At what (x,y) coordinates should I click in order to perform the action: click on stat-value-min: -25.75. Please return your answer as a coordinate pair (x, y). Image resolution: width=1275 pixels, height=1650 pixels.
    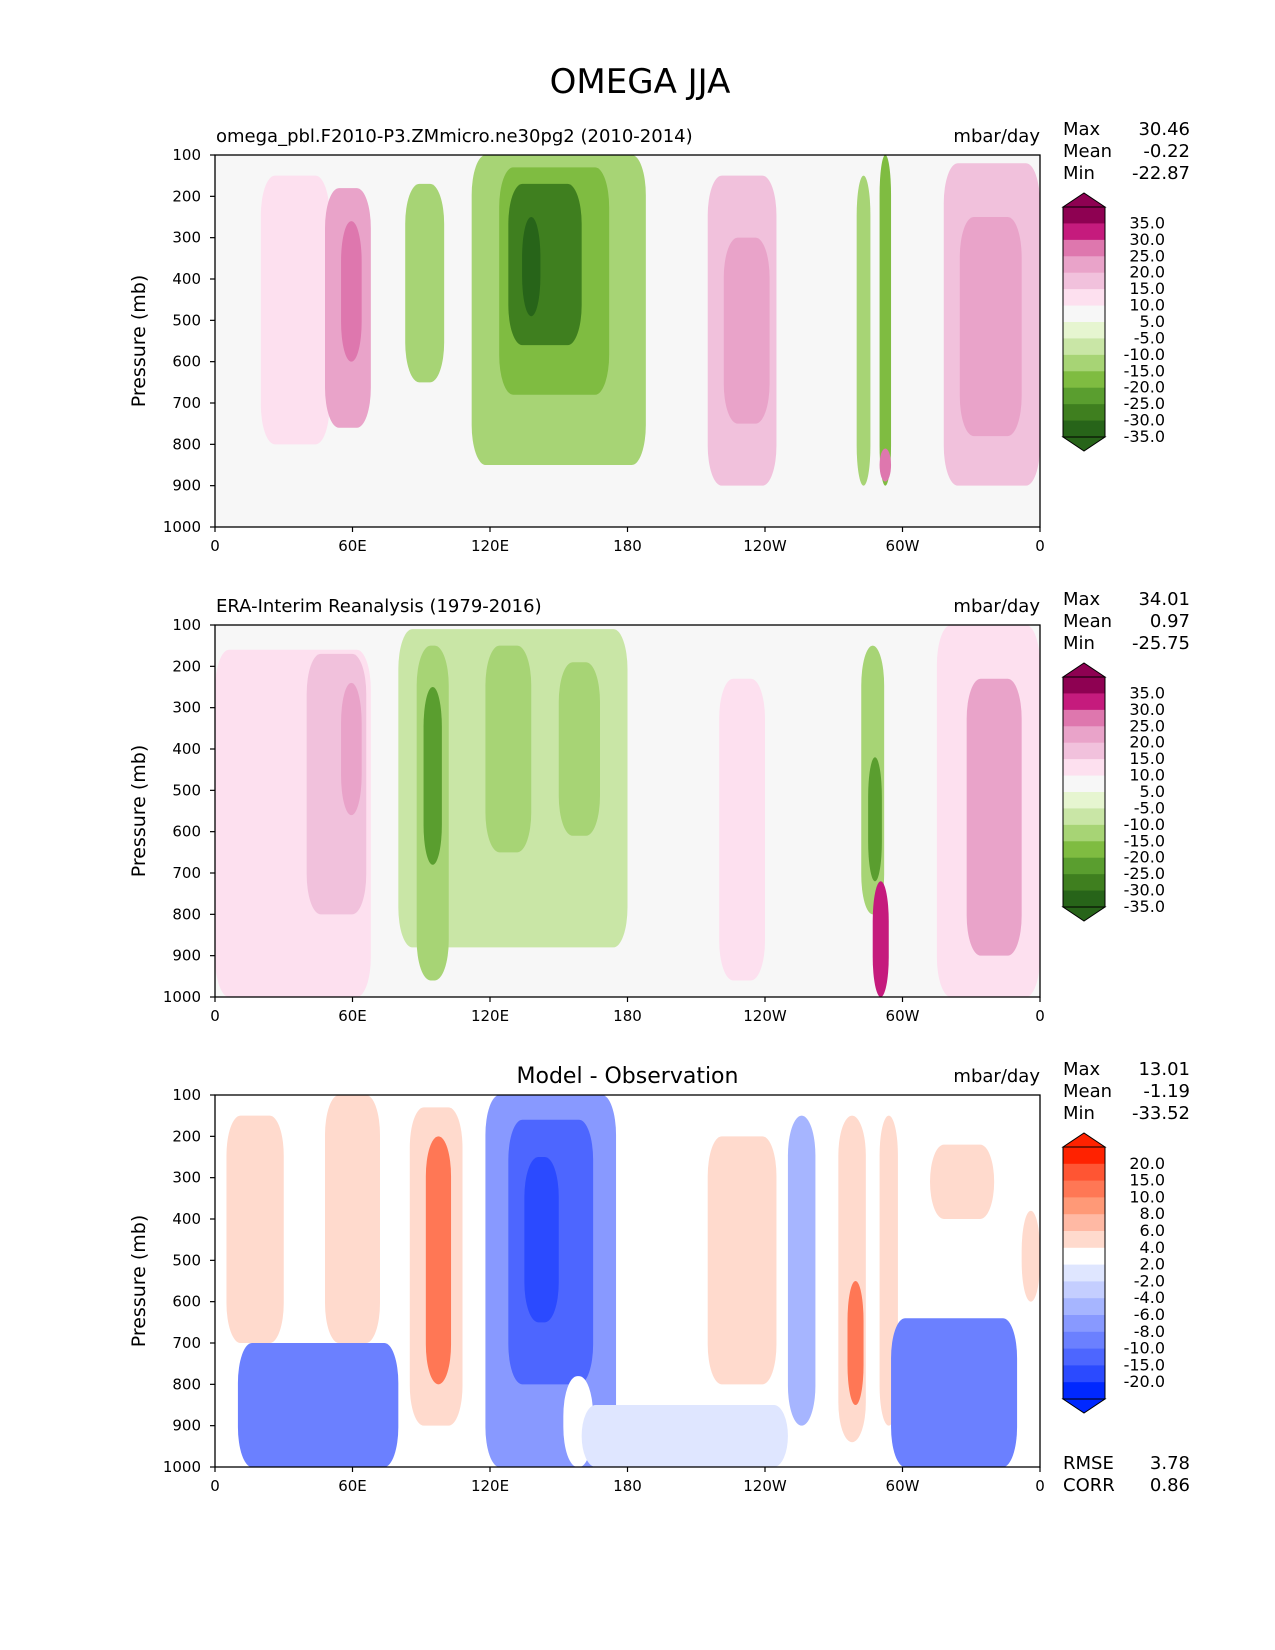
    Looking at the image, I should click on (1161, 643).